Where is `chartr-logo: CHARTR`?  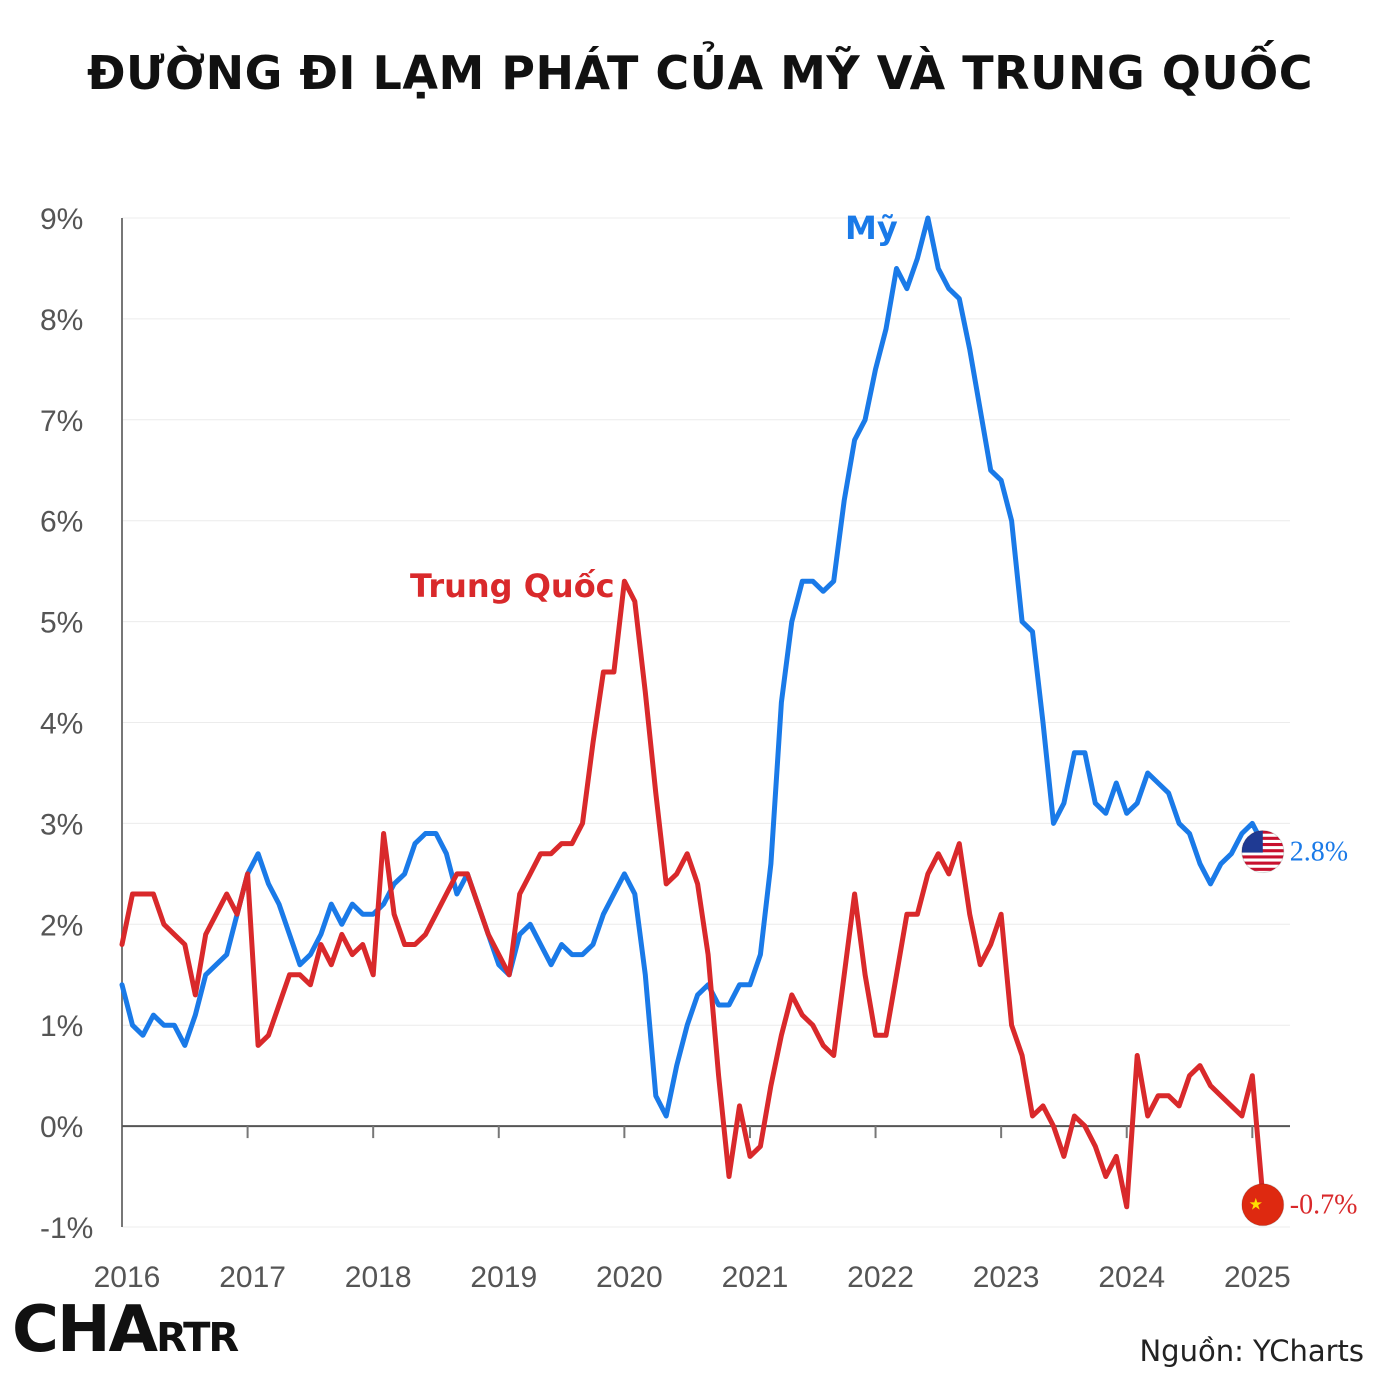
chartr-logo: CHARTR is located at coordinates (125, 1330).